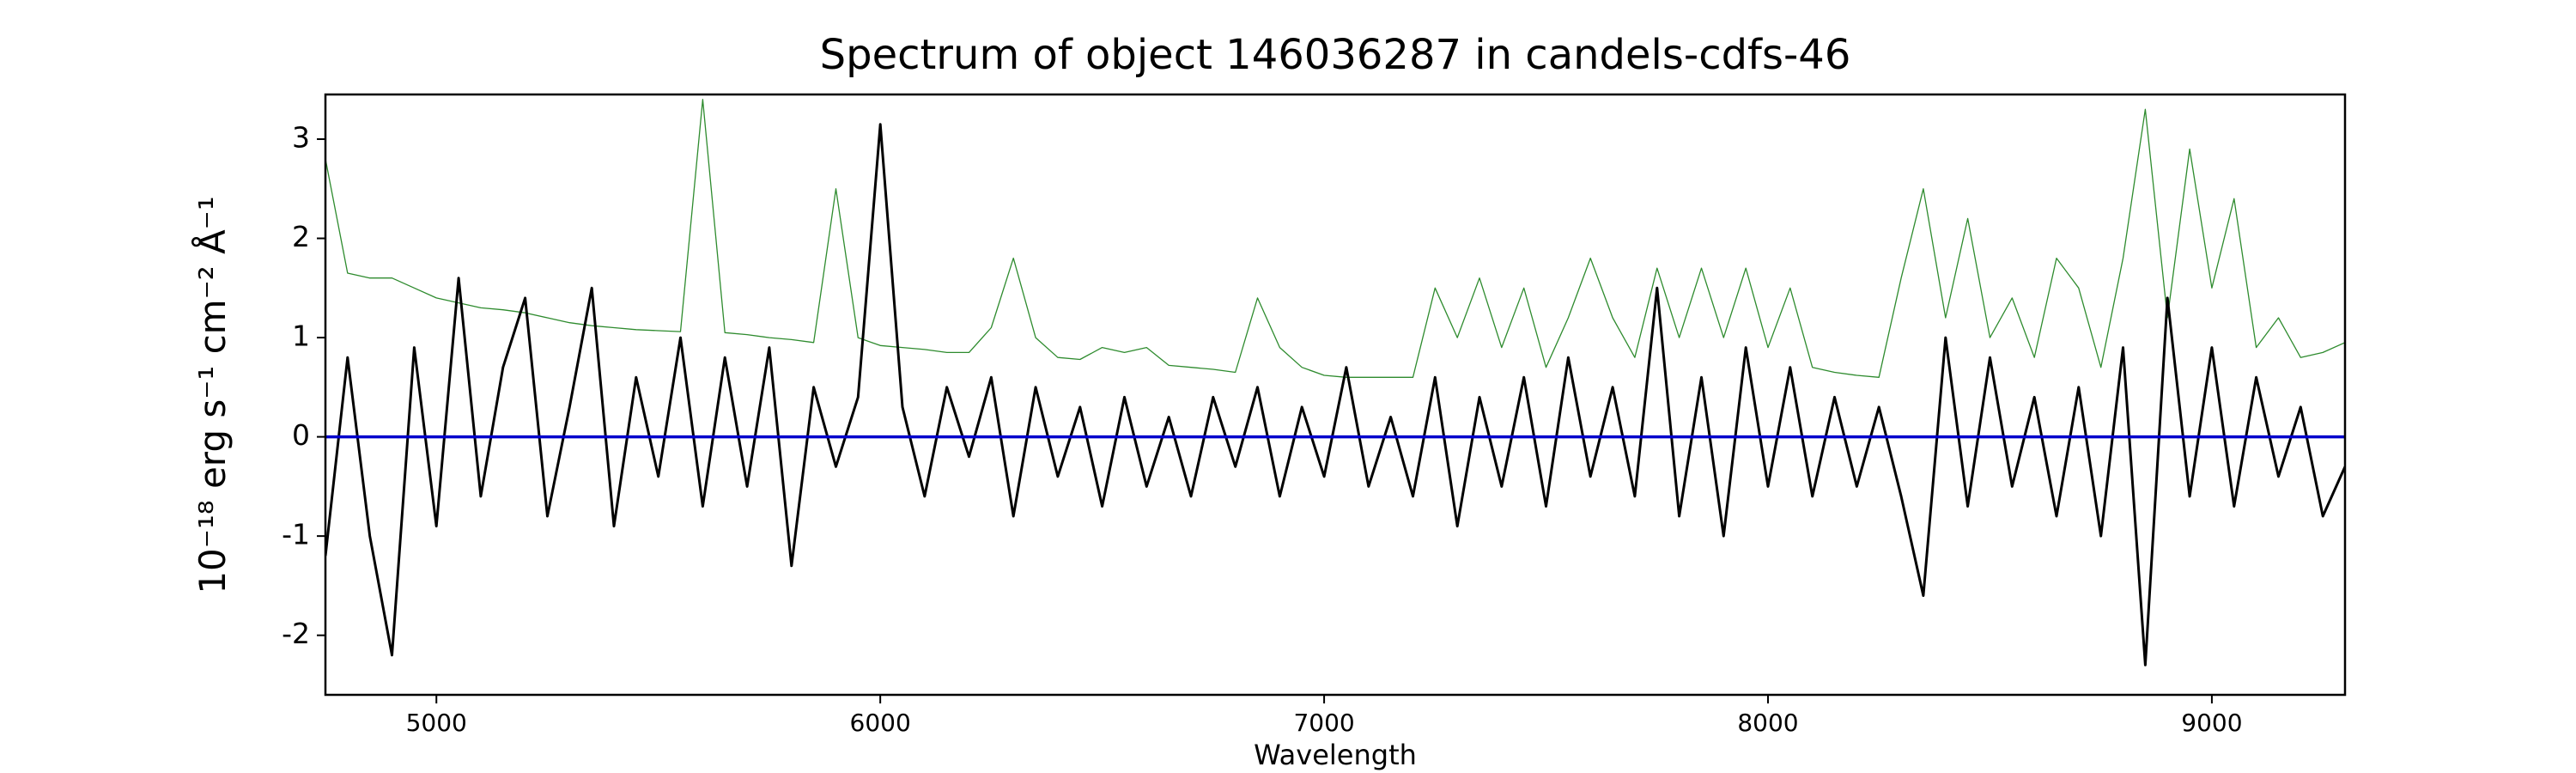 This screenshot has height=773, width=2576. I want to click on x-tick-label: 8000, so click(1768, 723).